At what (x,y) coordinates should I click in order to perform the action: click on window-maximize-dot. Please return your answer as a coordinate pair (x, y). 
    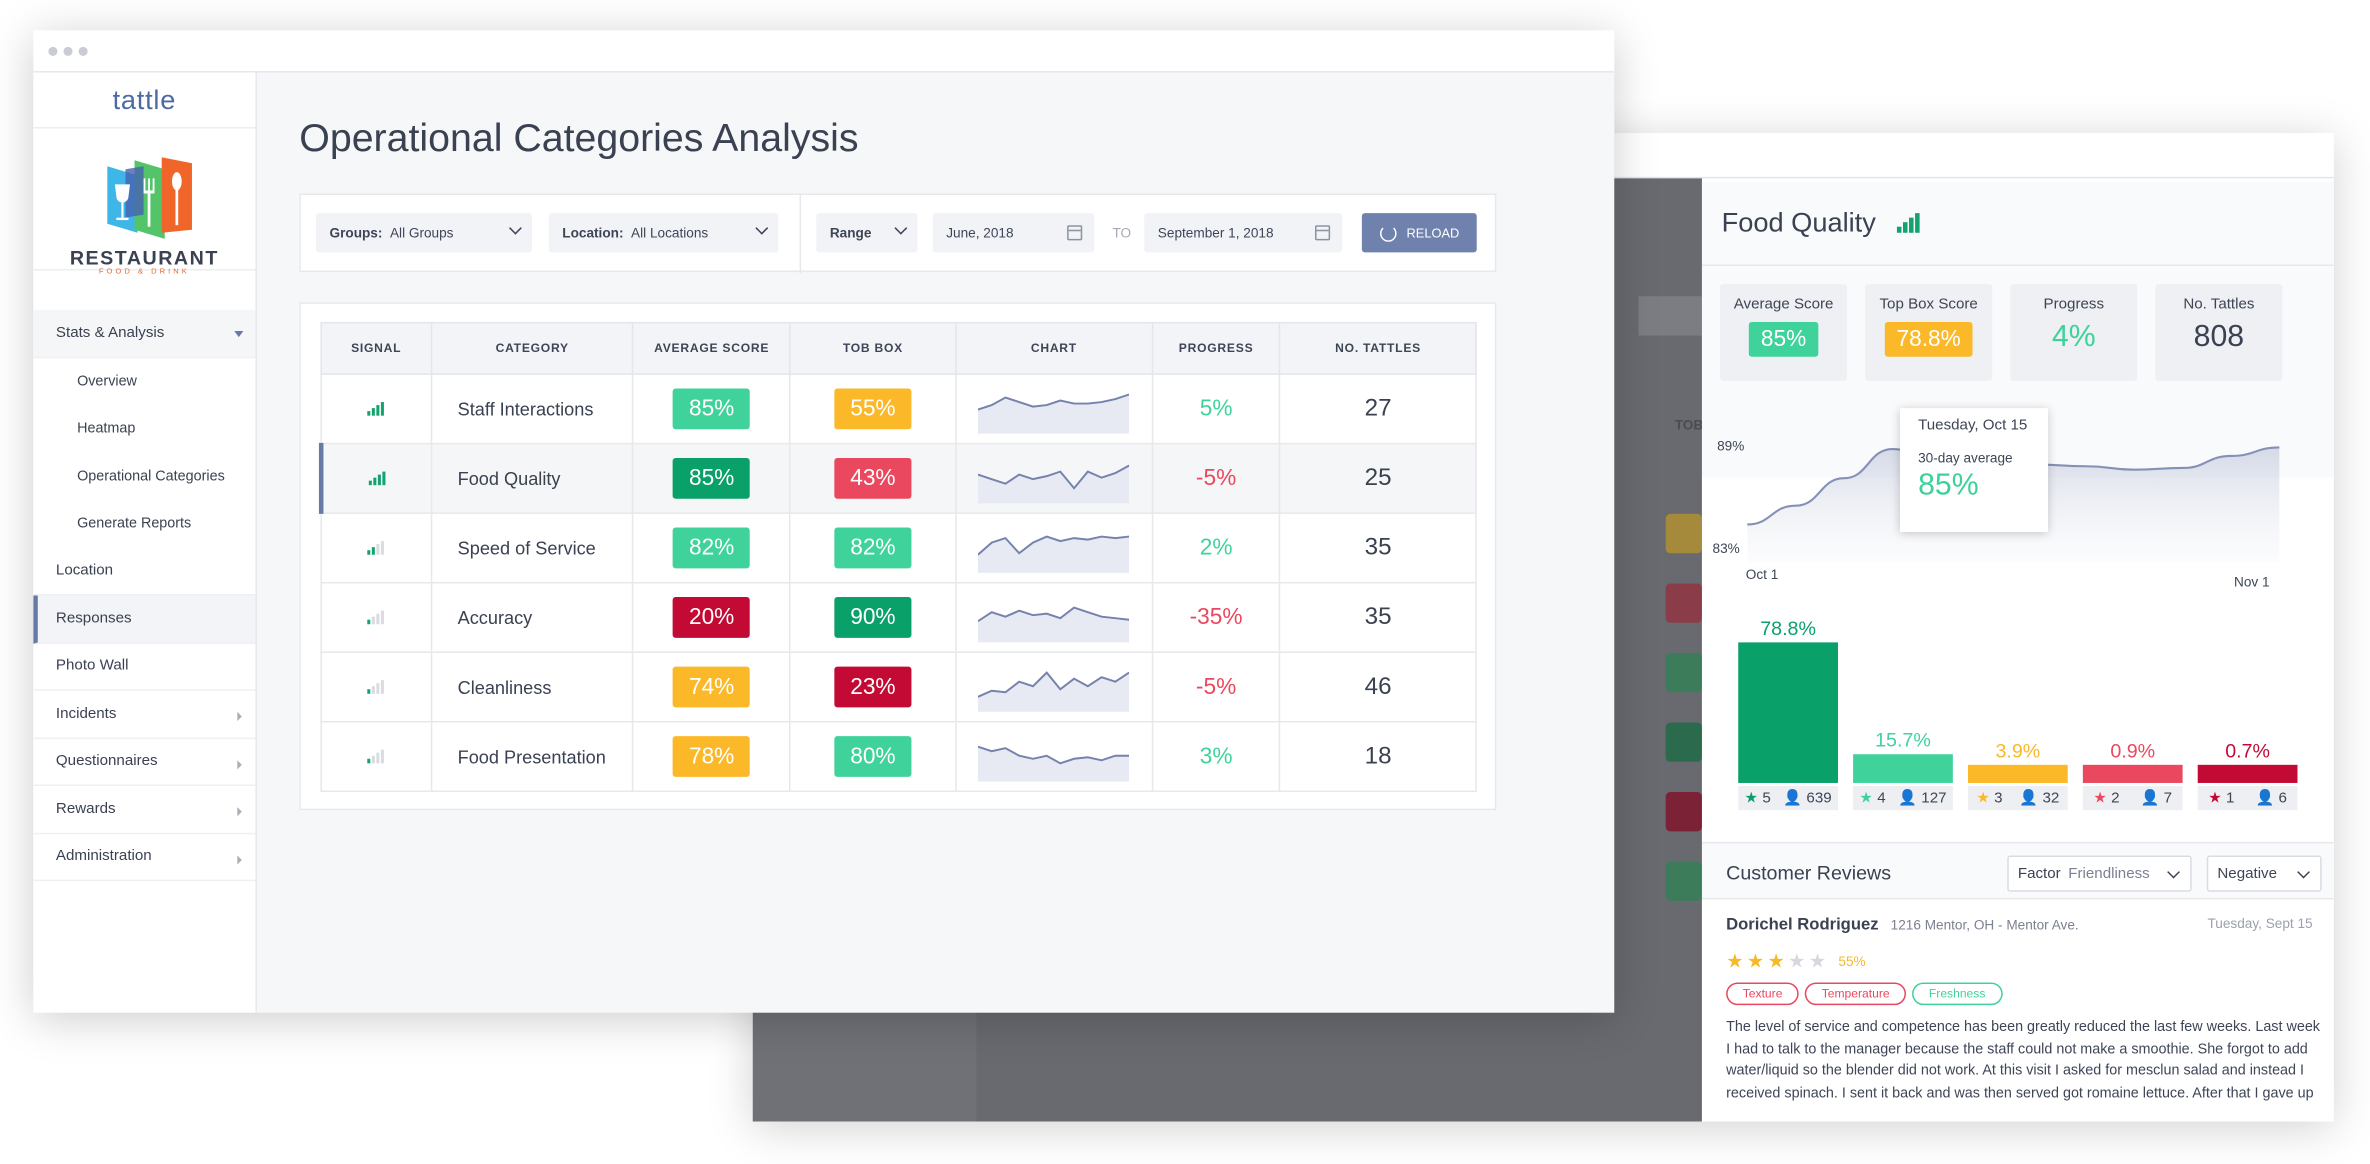
    Looking at the image, I should click on (83, 51).